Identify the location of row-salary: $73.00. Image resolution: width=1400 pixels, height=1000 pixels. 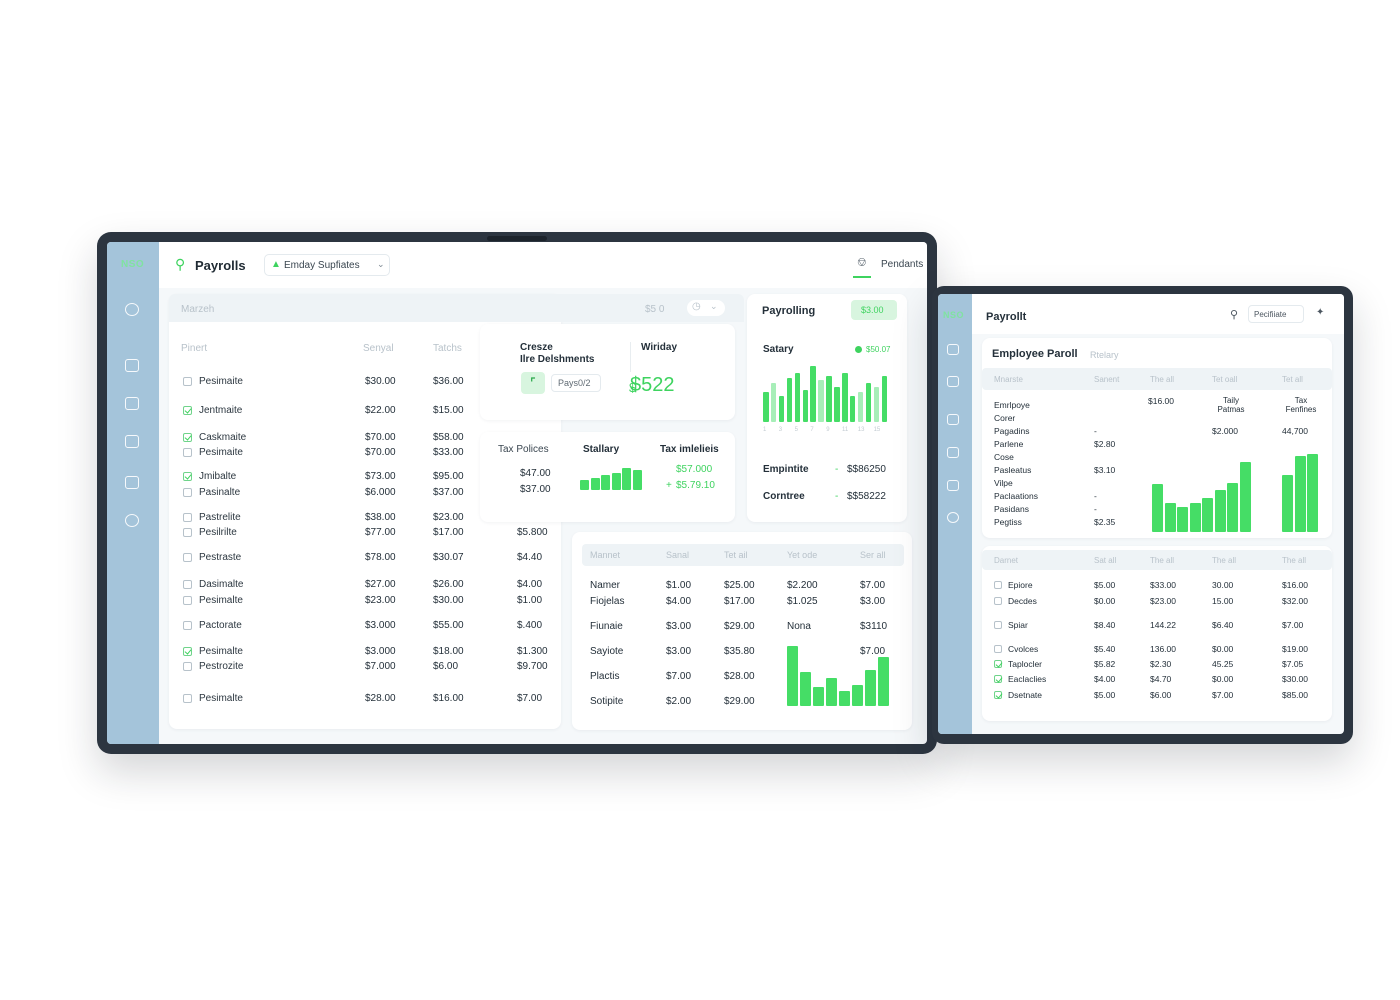
(380, 476).